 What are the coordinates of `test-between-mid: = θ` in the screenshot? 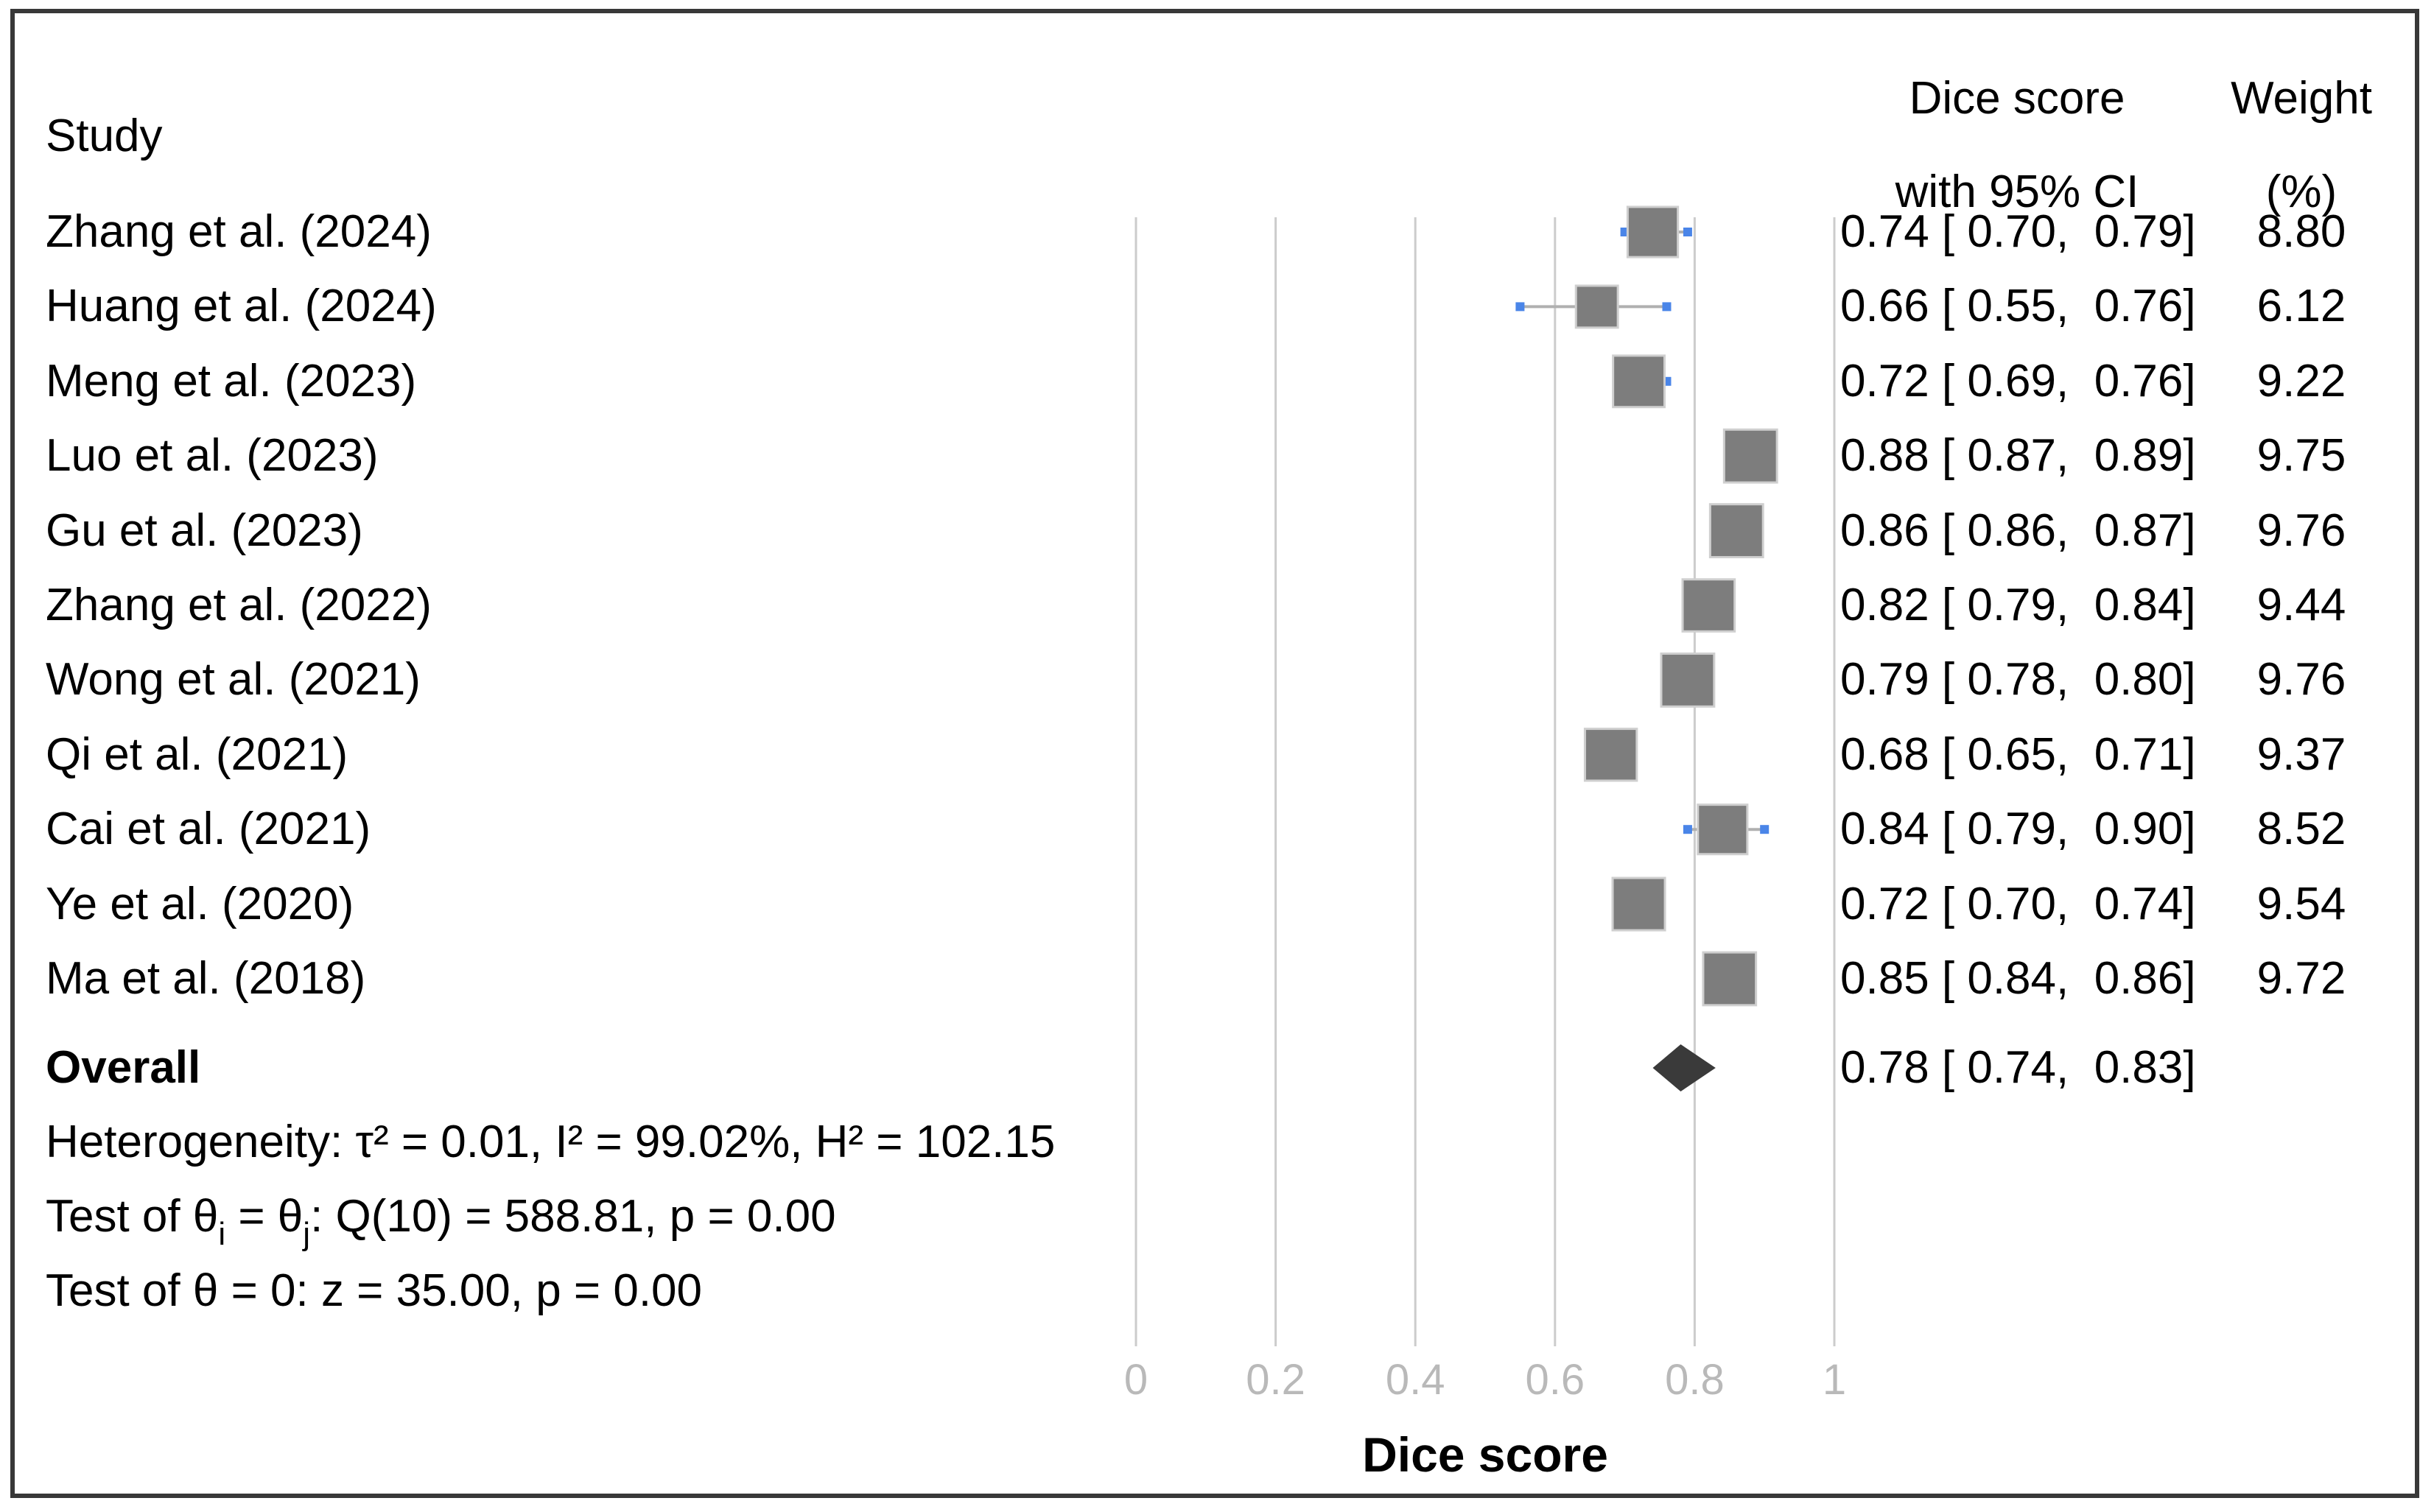 It's located at (264, 1216).